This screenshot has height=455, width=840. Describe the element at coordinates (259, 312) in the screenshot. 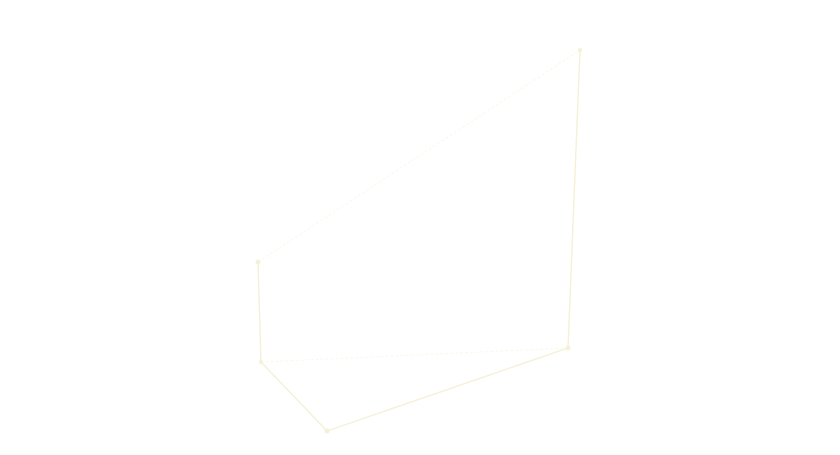

I see `left-vertical-edge` at that location.